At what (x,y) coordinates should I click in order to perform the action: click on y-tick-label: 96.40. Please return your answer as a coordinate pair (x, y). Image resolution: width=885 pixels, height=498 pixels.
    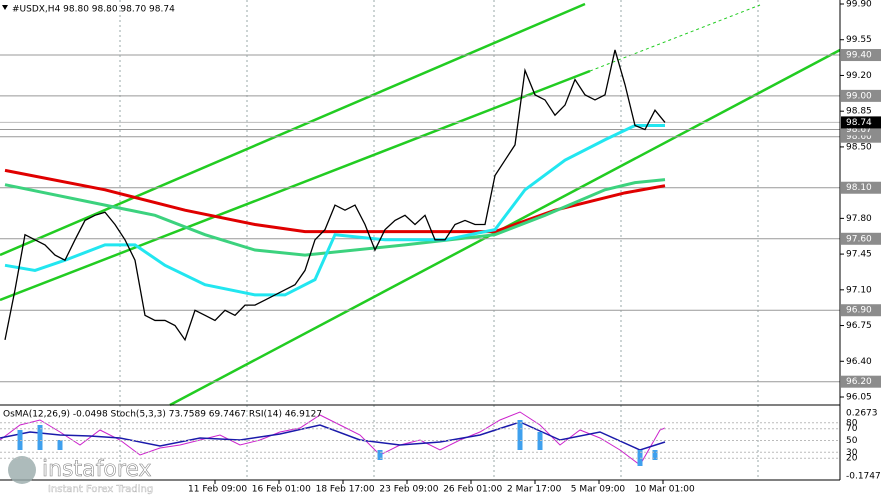
    Looking at the image, I should click on (859, 362).